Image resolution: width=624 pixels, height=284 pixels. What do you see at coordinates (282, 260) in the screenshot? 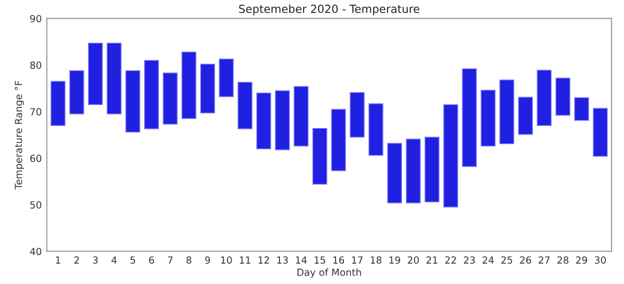
I see `x-tick-label: 13` at bounding box center [282, 260].